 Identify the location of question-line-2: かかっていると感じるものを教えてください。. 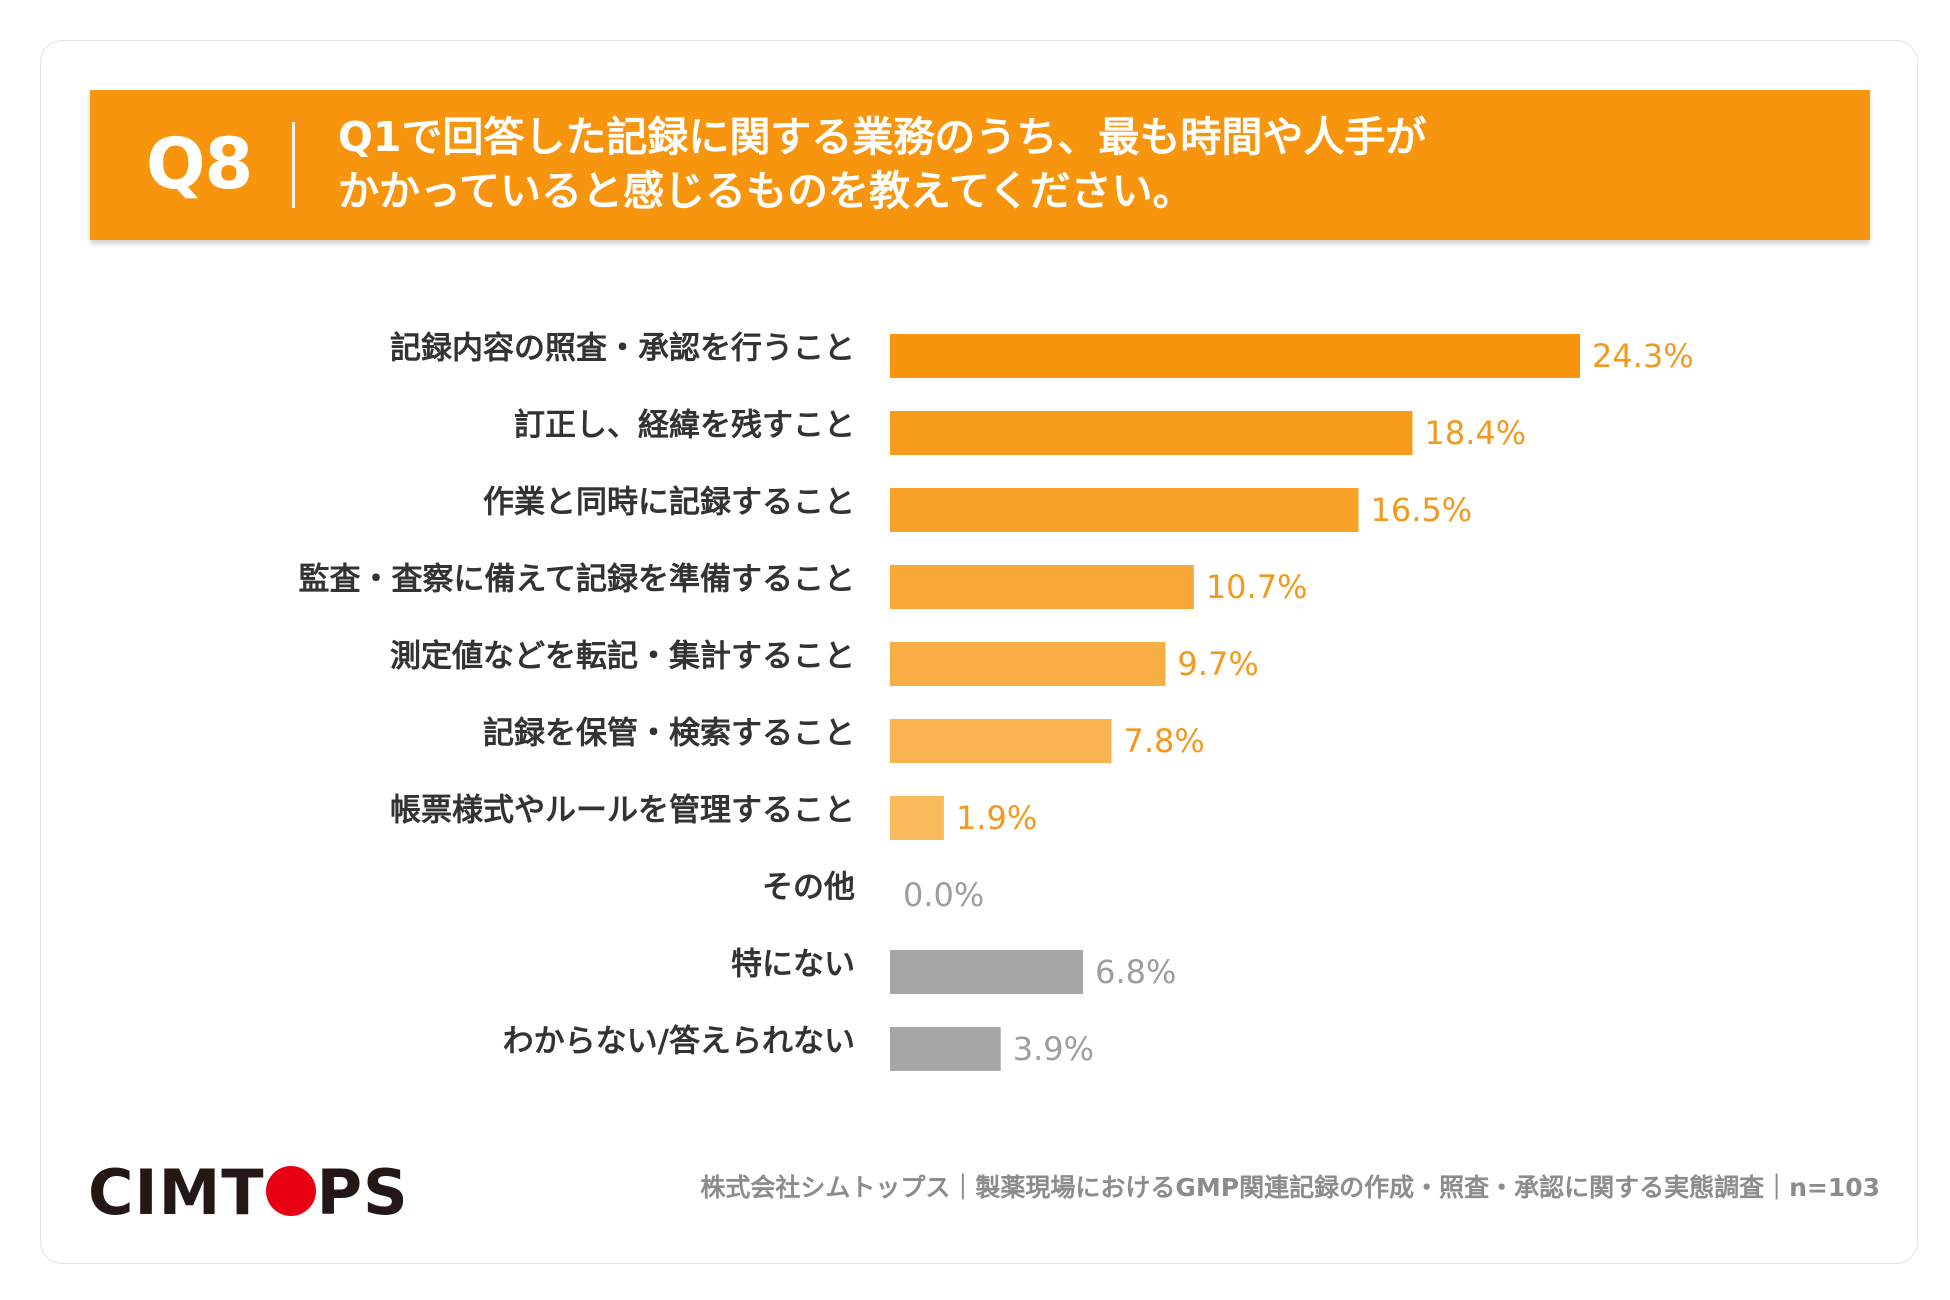
(766, 191).